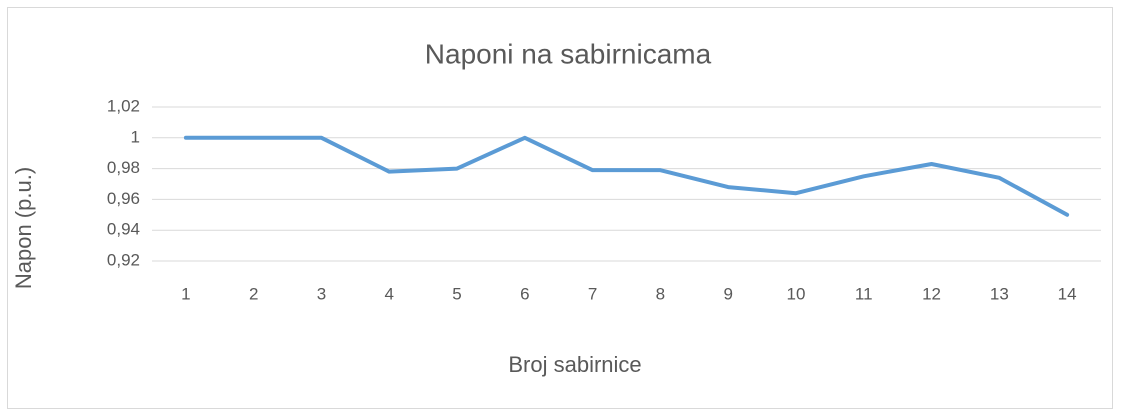 The image size is (1121, 416). Describe the element at coordinates (135, 136) in the screenshot. I see `y-tick-label: 1` at that location.